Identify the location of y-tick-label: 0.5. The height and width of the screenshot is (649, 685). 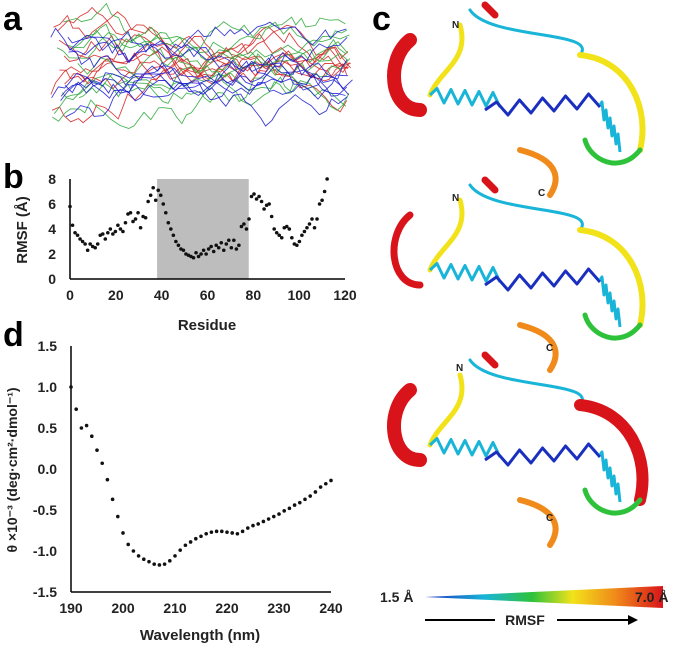
(48, 428).